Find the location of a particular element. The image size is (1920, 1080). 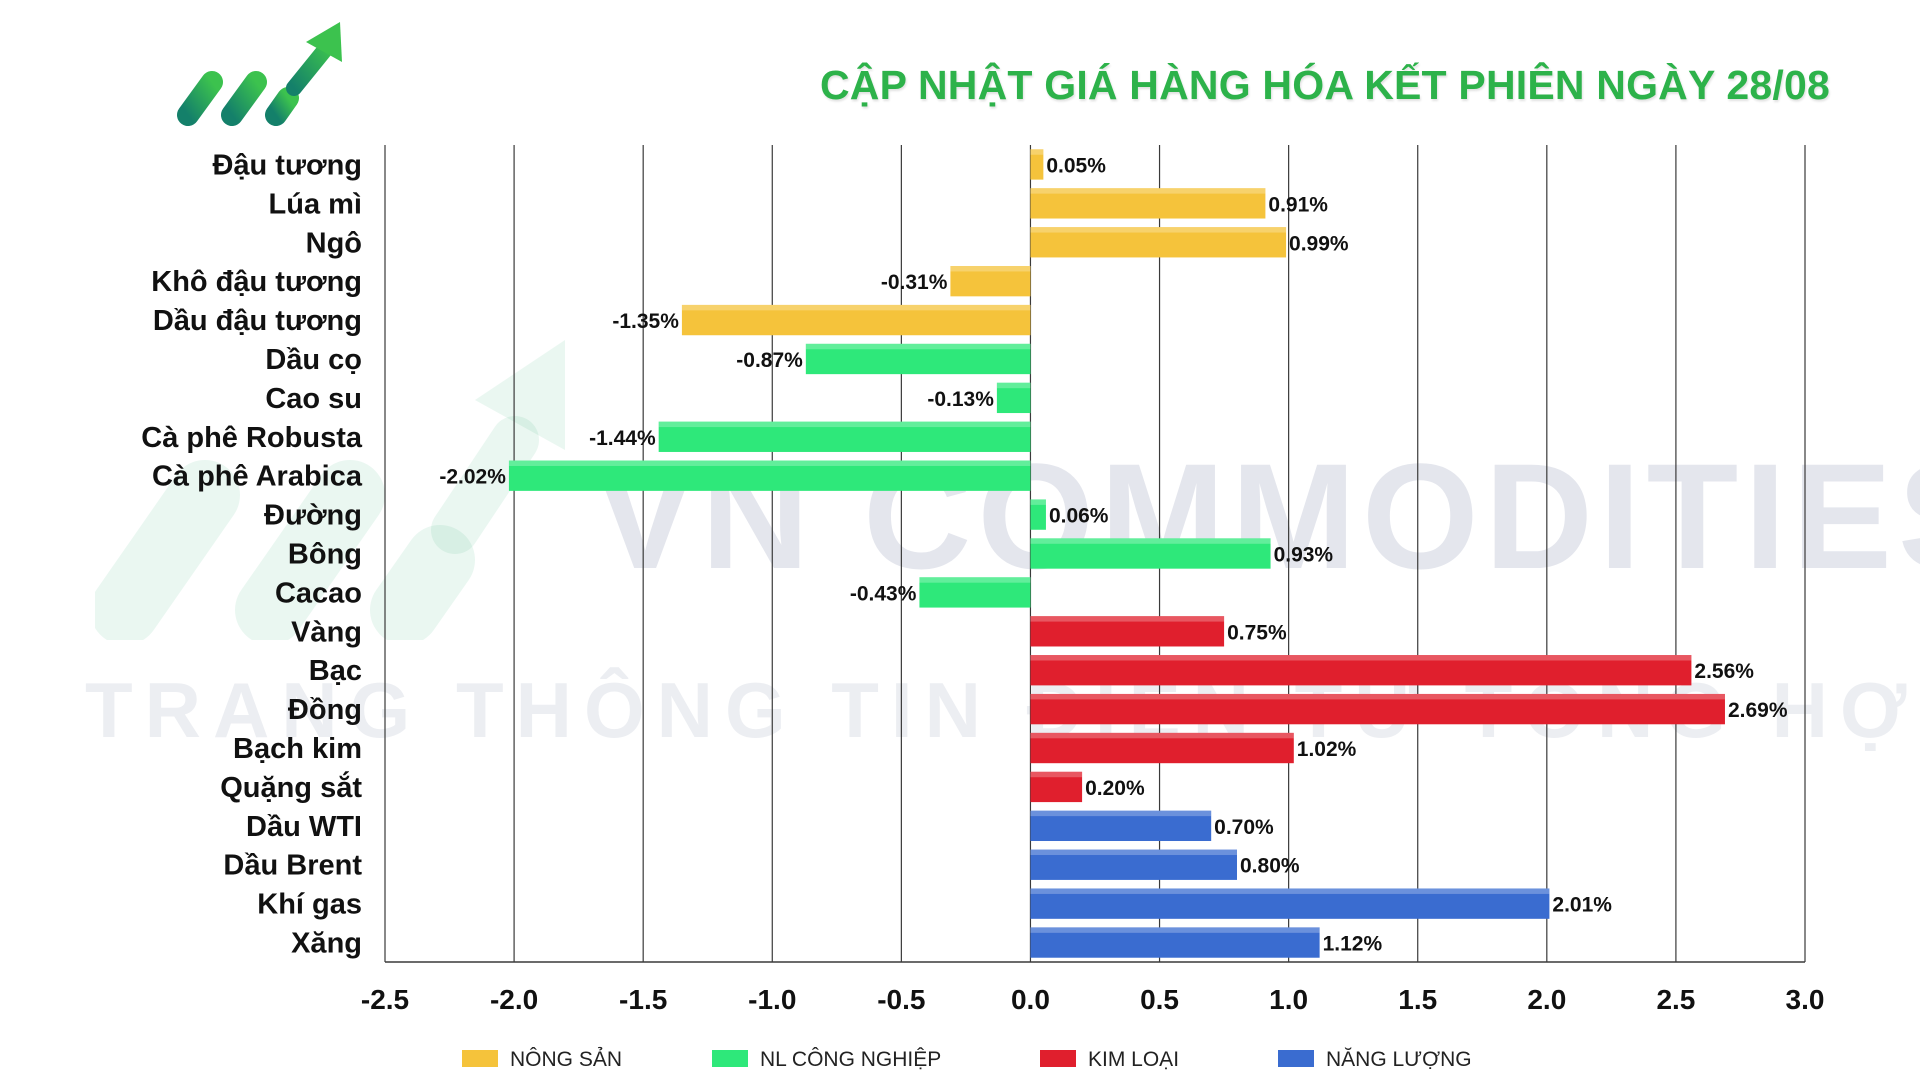

category-label: Đường is located at coordinates (313, 516).